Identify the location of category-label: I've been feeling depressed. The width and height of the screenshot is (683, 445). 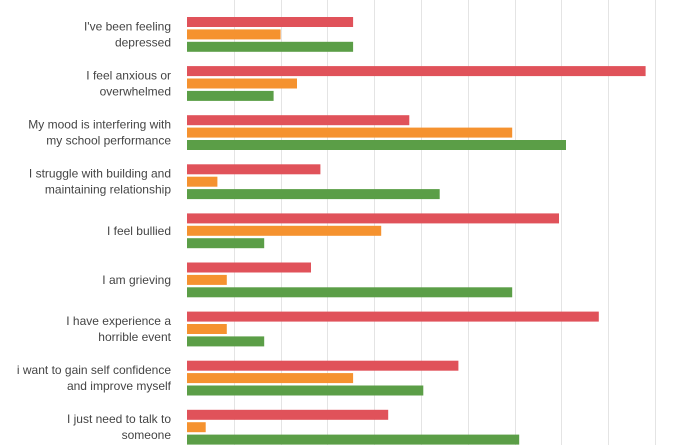
(127, 34).